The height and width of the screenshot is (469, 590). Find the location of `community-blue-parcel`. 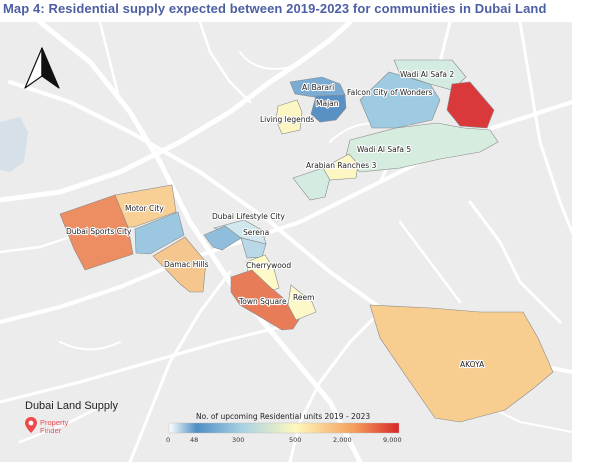

community-blue-parcel is located at coordinates (159, 233).